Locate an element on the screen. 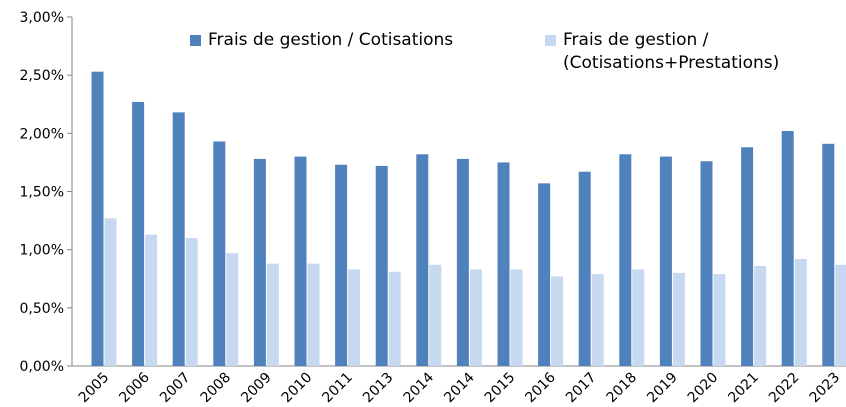 This screenshot has height=407, width=846. y-tick-label: 1,00% is located at coordinates (42, 251).